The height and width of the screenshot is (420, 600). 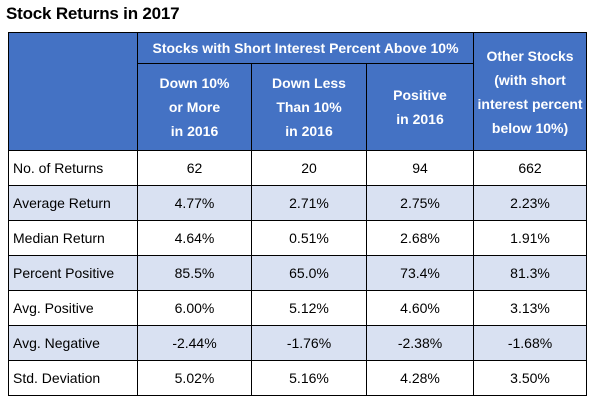 I want to click on subheader-line: Than 10%, so click(x=309, y=107).